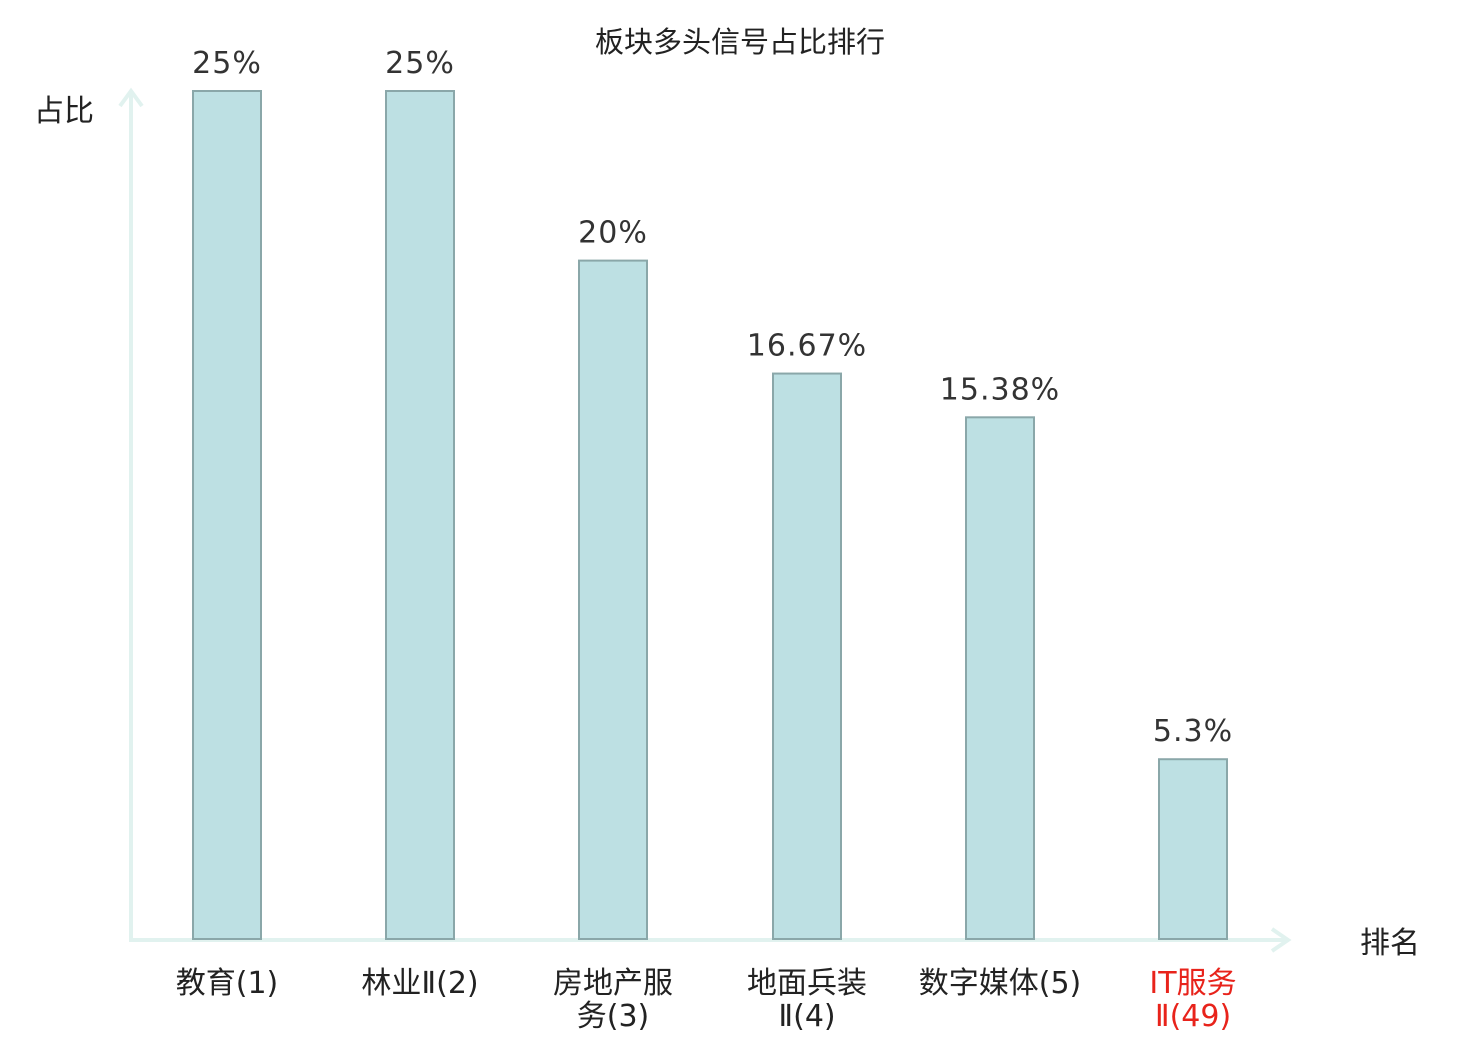 The image size is (1480, 1040). Describe the element at coordinates (1390, 943) in the screenshot. I see `x-axis-label: 排名` at that location.